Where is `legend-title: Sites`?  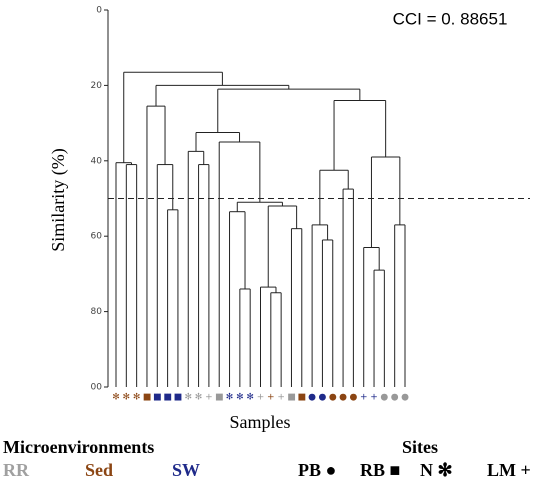
legend-title: Sites is located at coordinates (420, 447).